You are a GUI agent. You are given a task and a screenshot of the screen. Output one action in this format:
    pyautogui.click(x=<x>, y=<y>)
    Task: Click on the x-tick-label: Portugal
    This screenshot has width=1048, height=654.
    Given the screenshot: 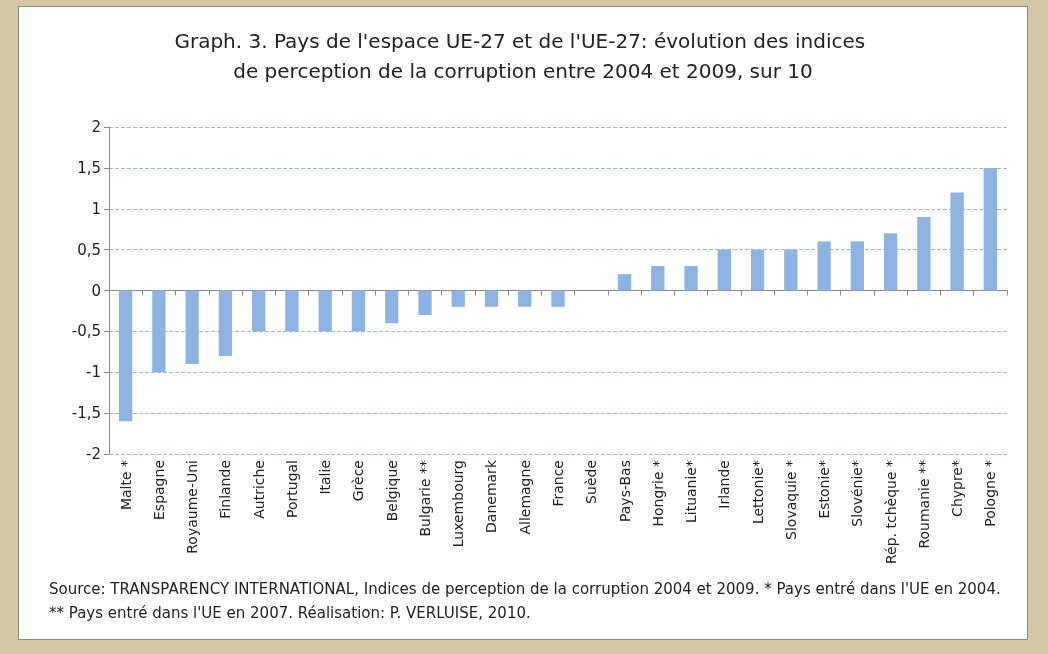 What is the action you would take?
    pyautogui.click(x=291, y=489)
    